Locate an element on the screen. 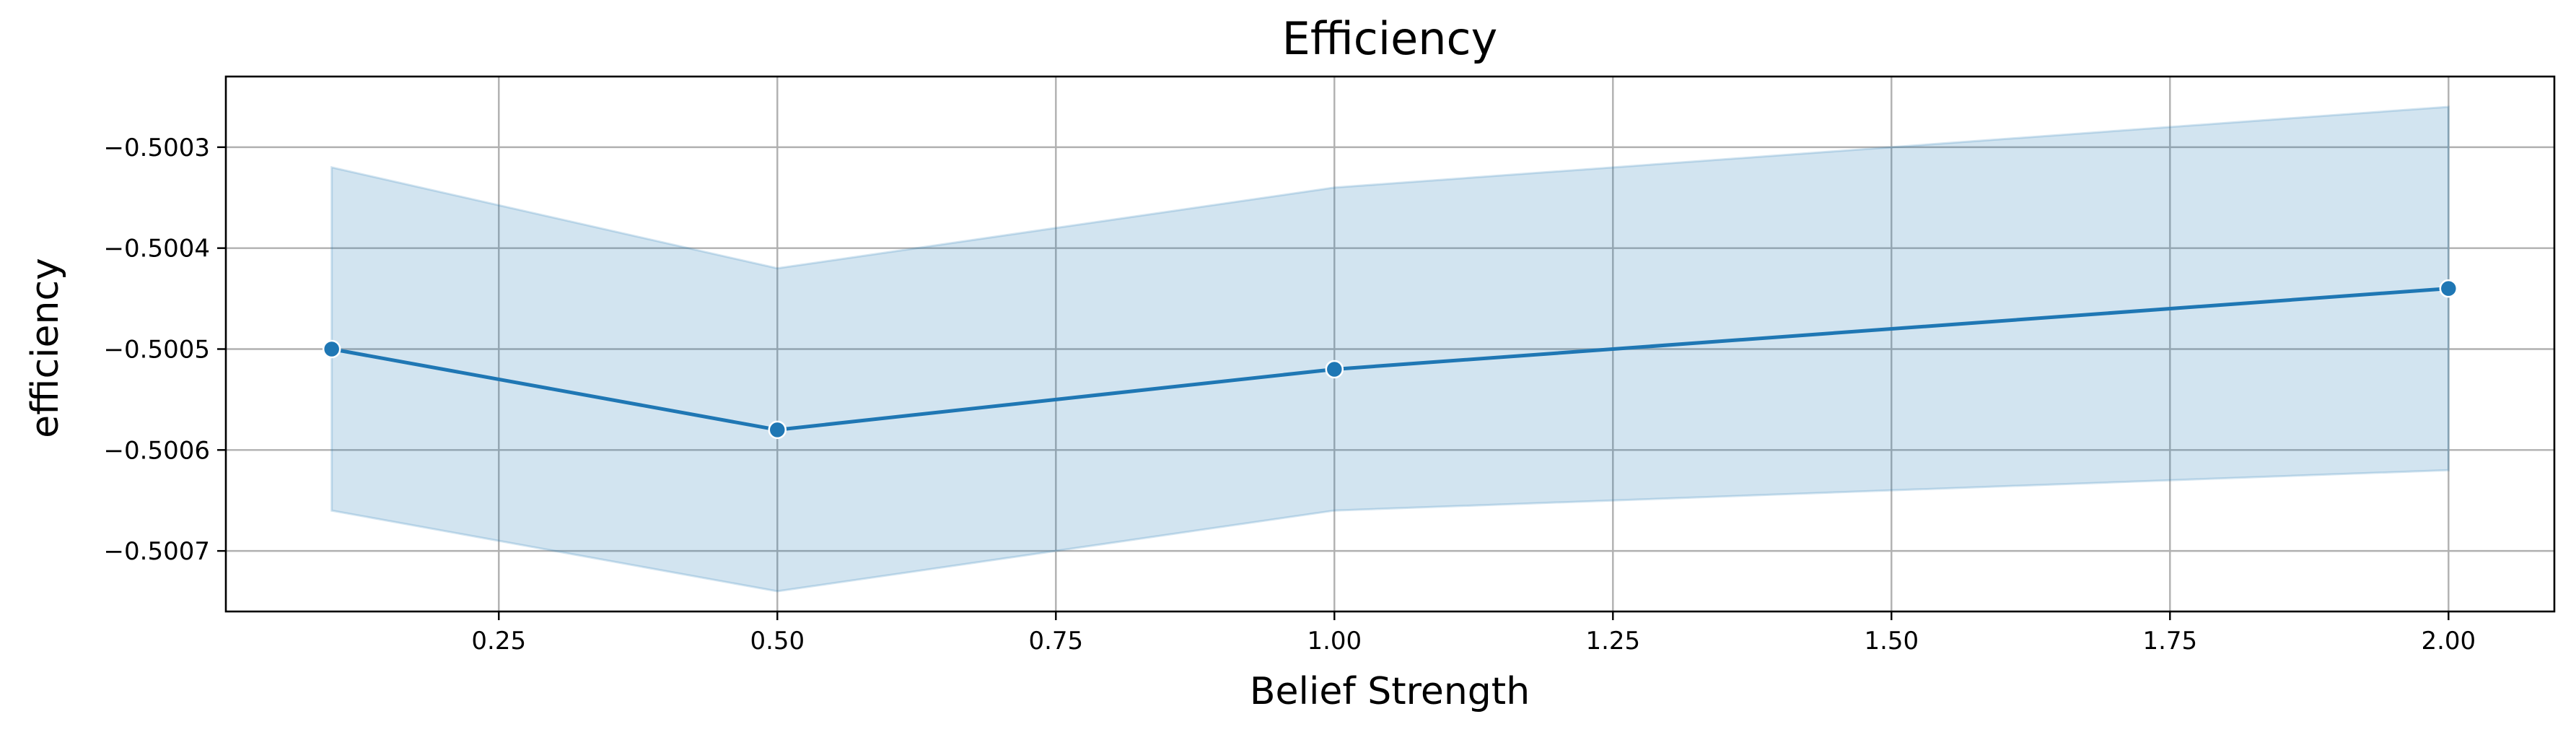  x-tick-label: 2.00 is located at coordinates (2448, 641).